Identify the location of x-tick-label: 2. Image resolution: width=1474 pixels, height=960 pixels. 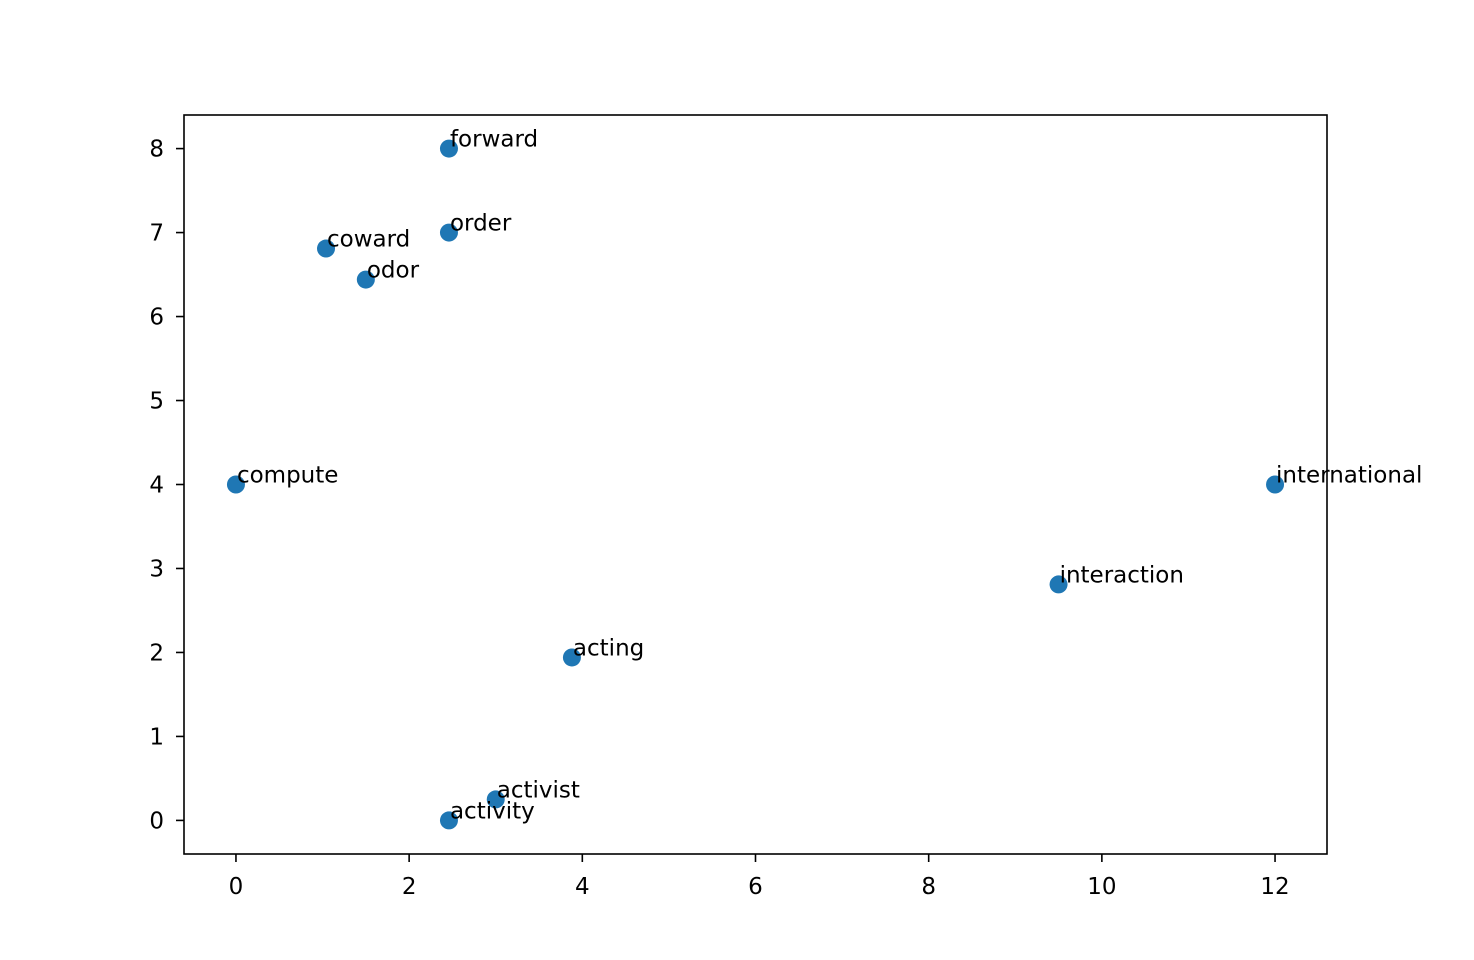
(409, 887).